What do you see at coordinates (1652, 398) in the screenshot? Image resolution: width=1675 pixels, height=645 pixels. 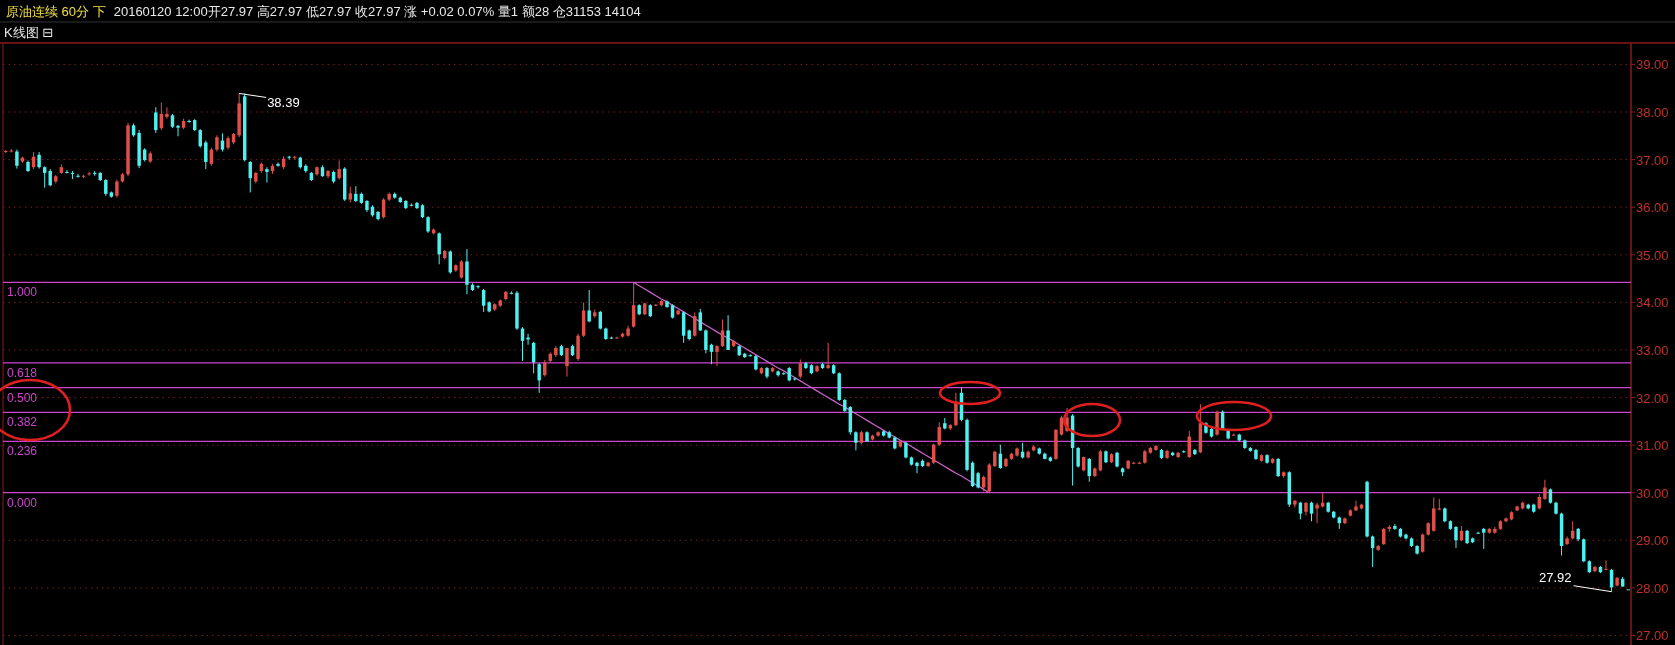 I see `ytick: 32.00` at bounding box center [1652, 398].